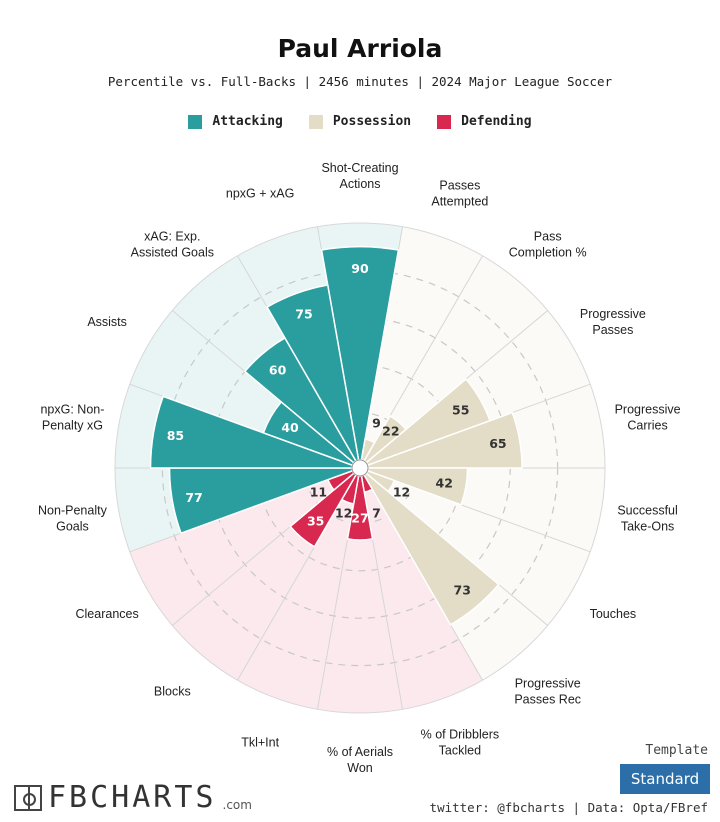 This screenshot has height=822, width=720. Describe the element at coordinates (390, 431) in the screenshot. I see `value-label: 22` at that location.